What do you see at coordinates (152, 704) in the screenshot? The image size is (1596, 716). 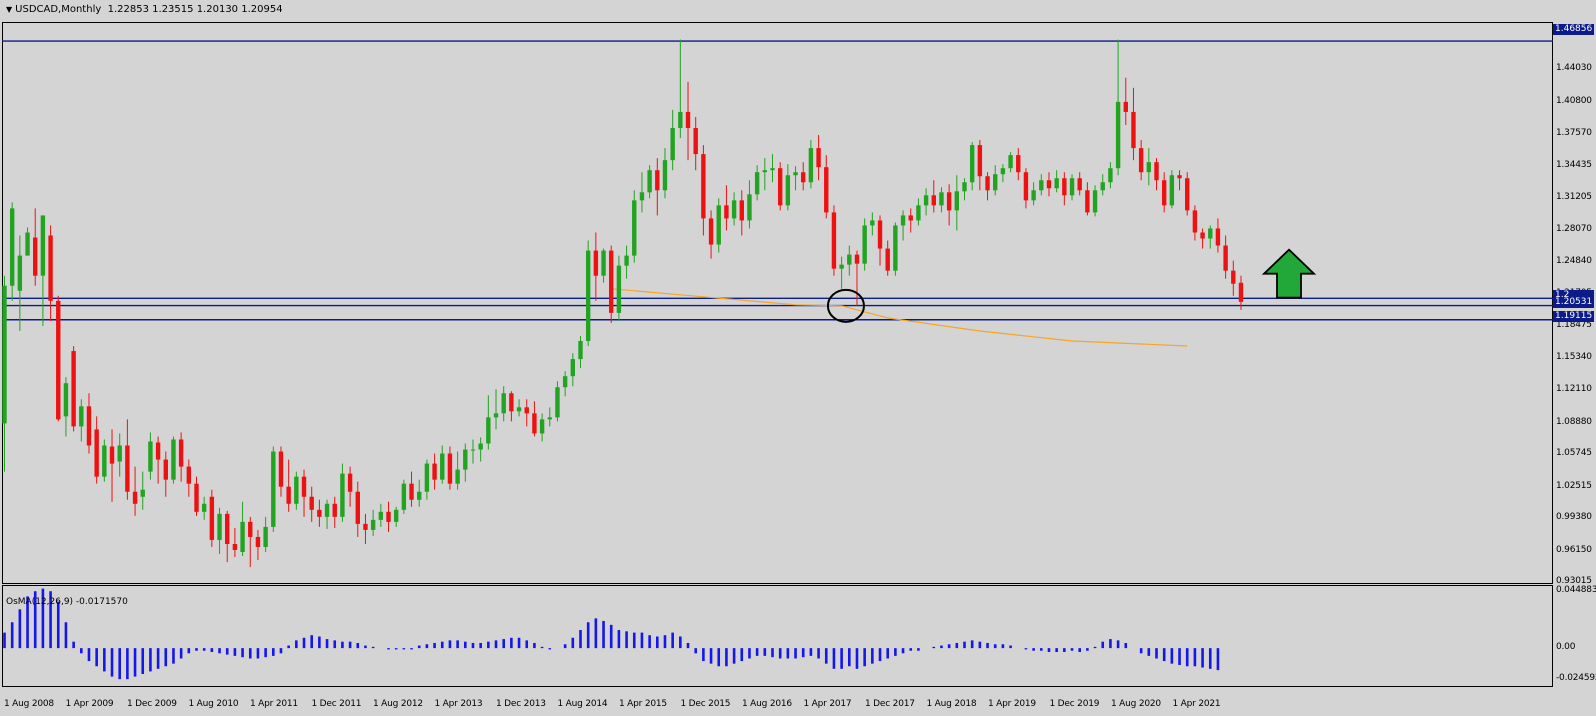 I see `time-tick-label: 1 Dec 2009` at bounding box center [152, 704].